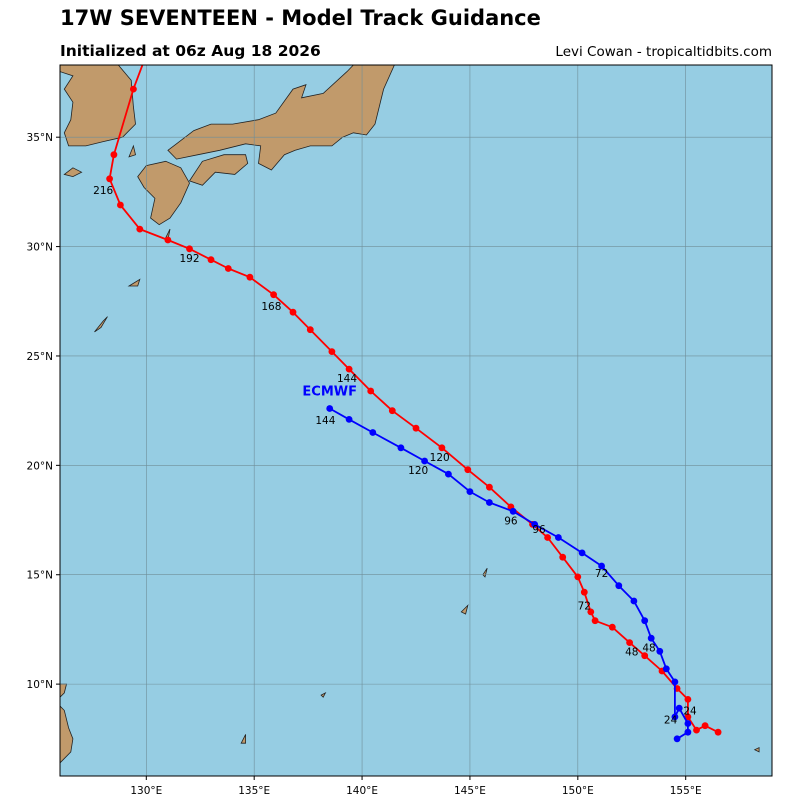 The height and width of the screenshot is (800, 800). Describe the element at coordinates (464, 609) in the screenshot. I see `land-guam` at that location.